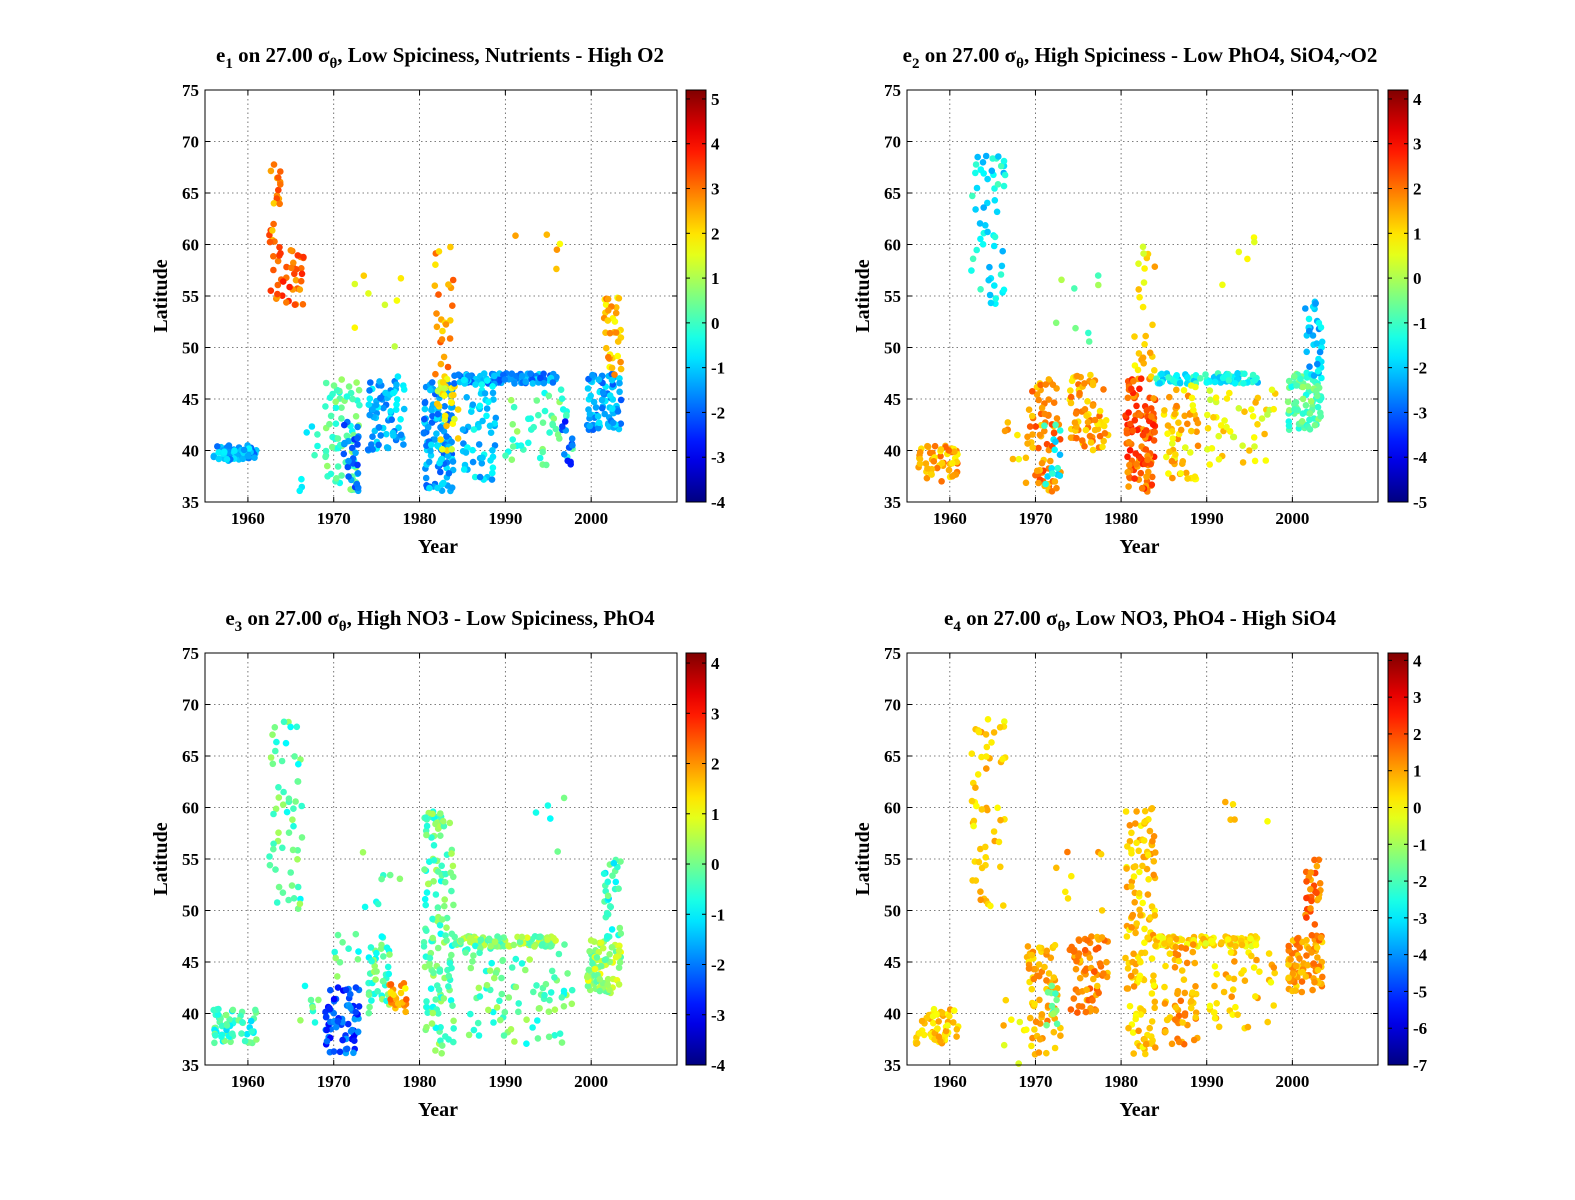 The image size is (1575, 1200). What do you see at coordinates (190, 756) in the screenshot?
I see `y-tick-label: 65` at bounding box center [190, 756].